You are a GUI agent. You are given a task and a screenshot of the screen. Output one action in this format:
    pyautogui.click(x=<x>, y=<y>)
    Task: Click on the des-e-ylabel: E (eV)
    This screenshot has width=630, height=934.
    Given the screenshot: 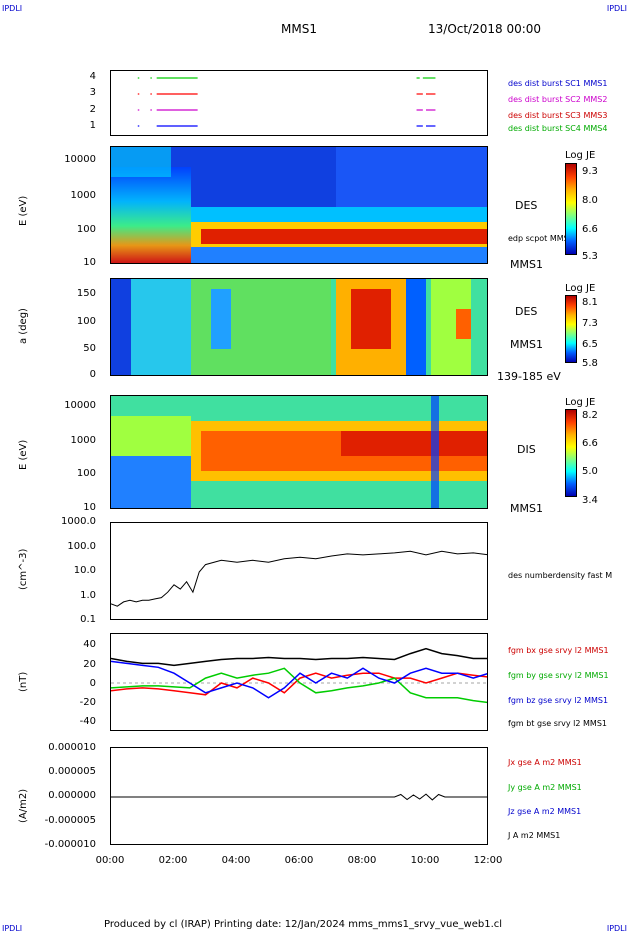 What is the action you would take?
    pyautogui.click(x=23, y=210)
    